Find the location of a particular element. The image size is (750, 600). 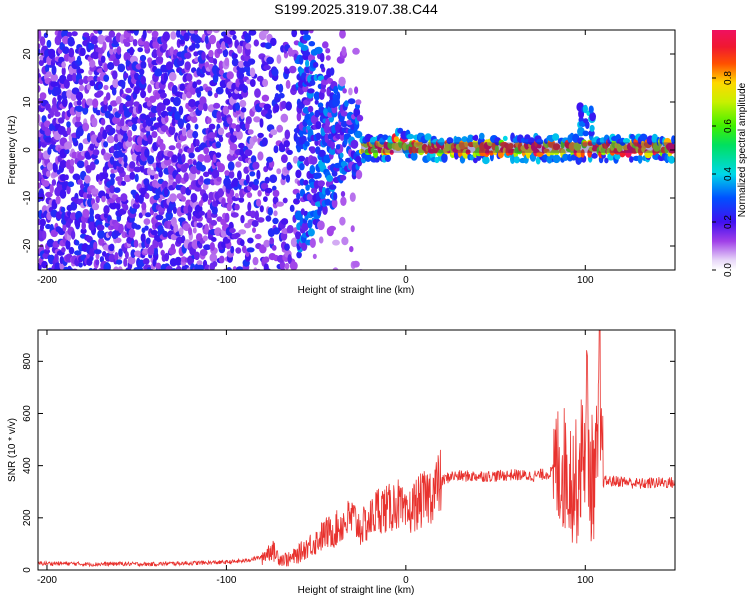

colorbar-gradient is located at coordinates (724, 150).